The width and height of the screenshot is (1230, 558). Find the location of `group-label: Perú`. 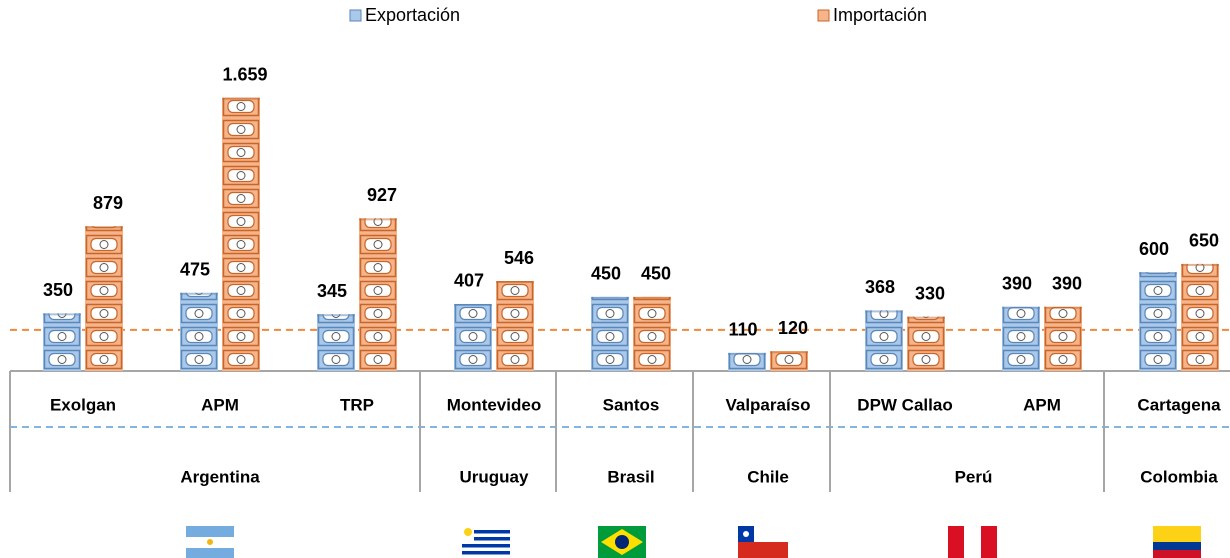

group-label: Perú is located at coordinates (974, 476).